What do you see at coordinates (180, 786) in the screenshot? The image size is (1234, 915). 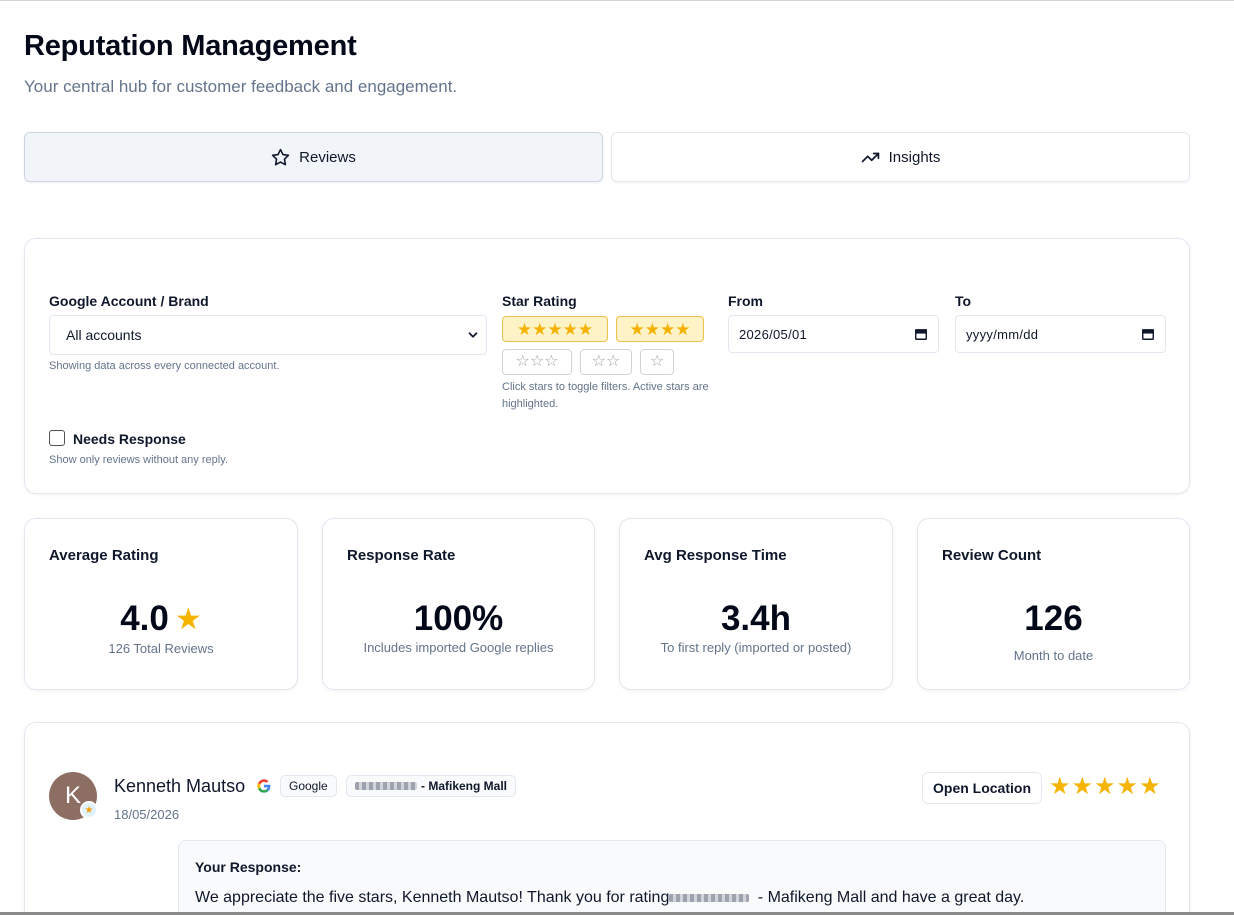 I see `reviewer-name: Kenneth Mautso` at bounding box center [180, 786].